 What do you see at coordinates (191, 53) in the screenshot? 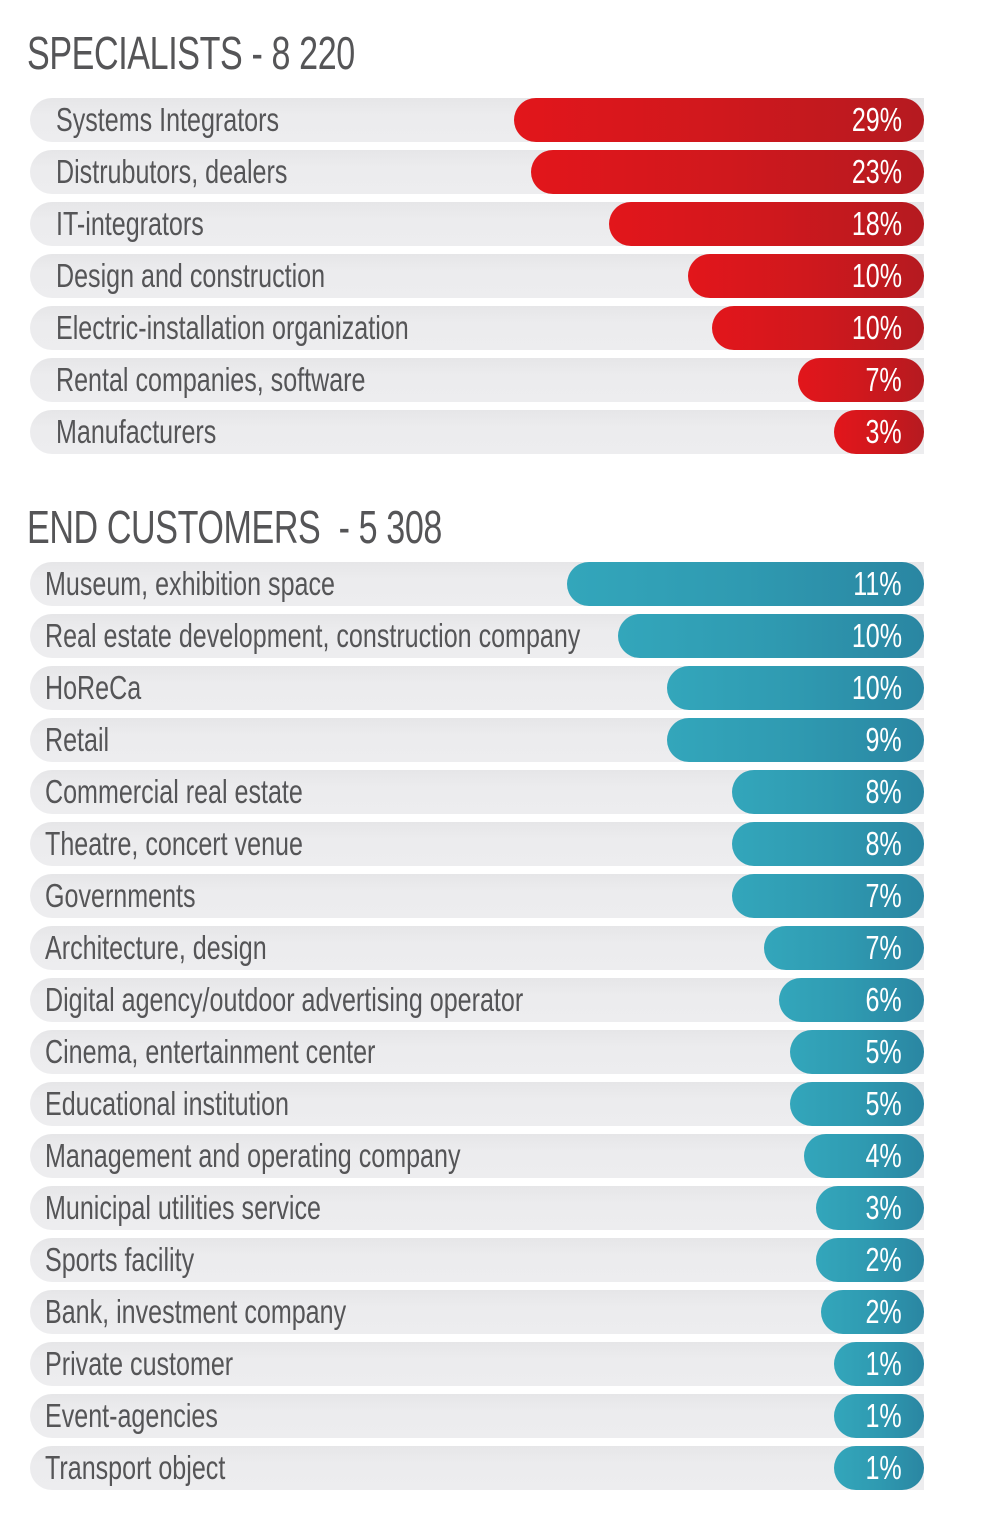
I see `specialists-heading: SPECIALISTS - 8 220` at bounding box center [191, 53].